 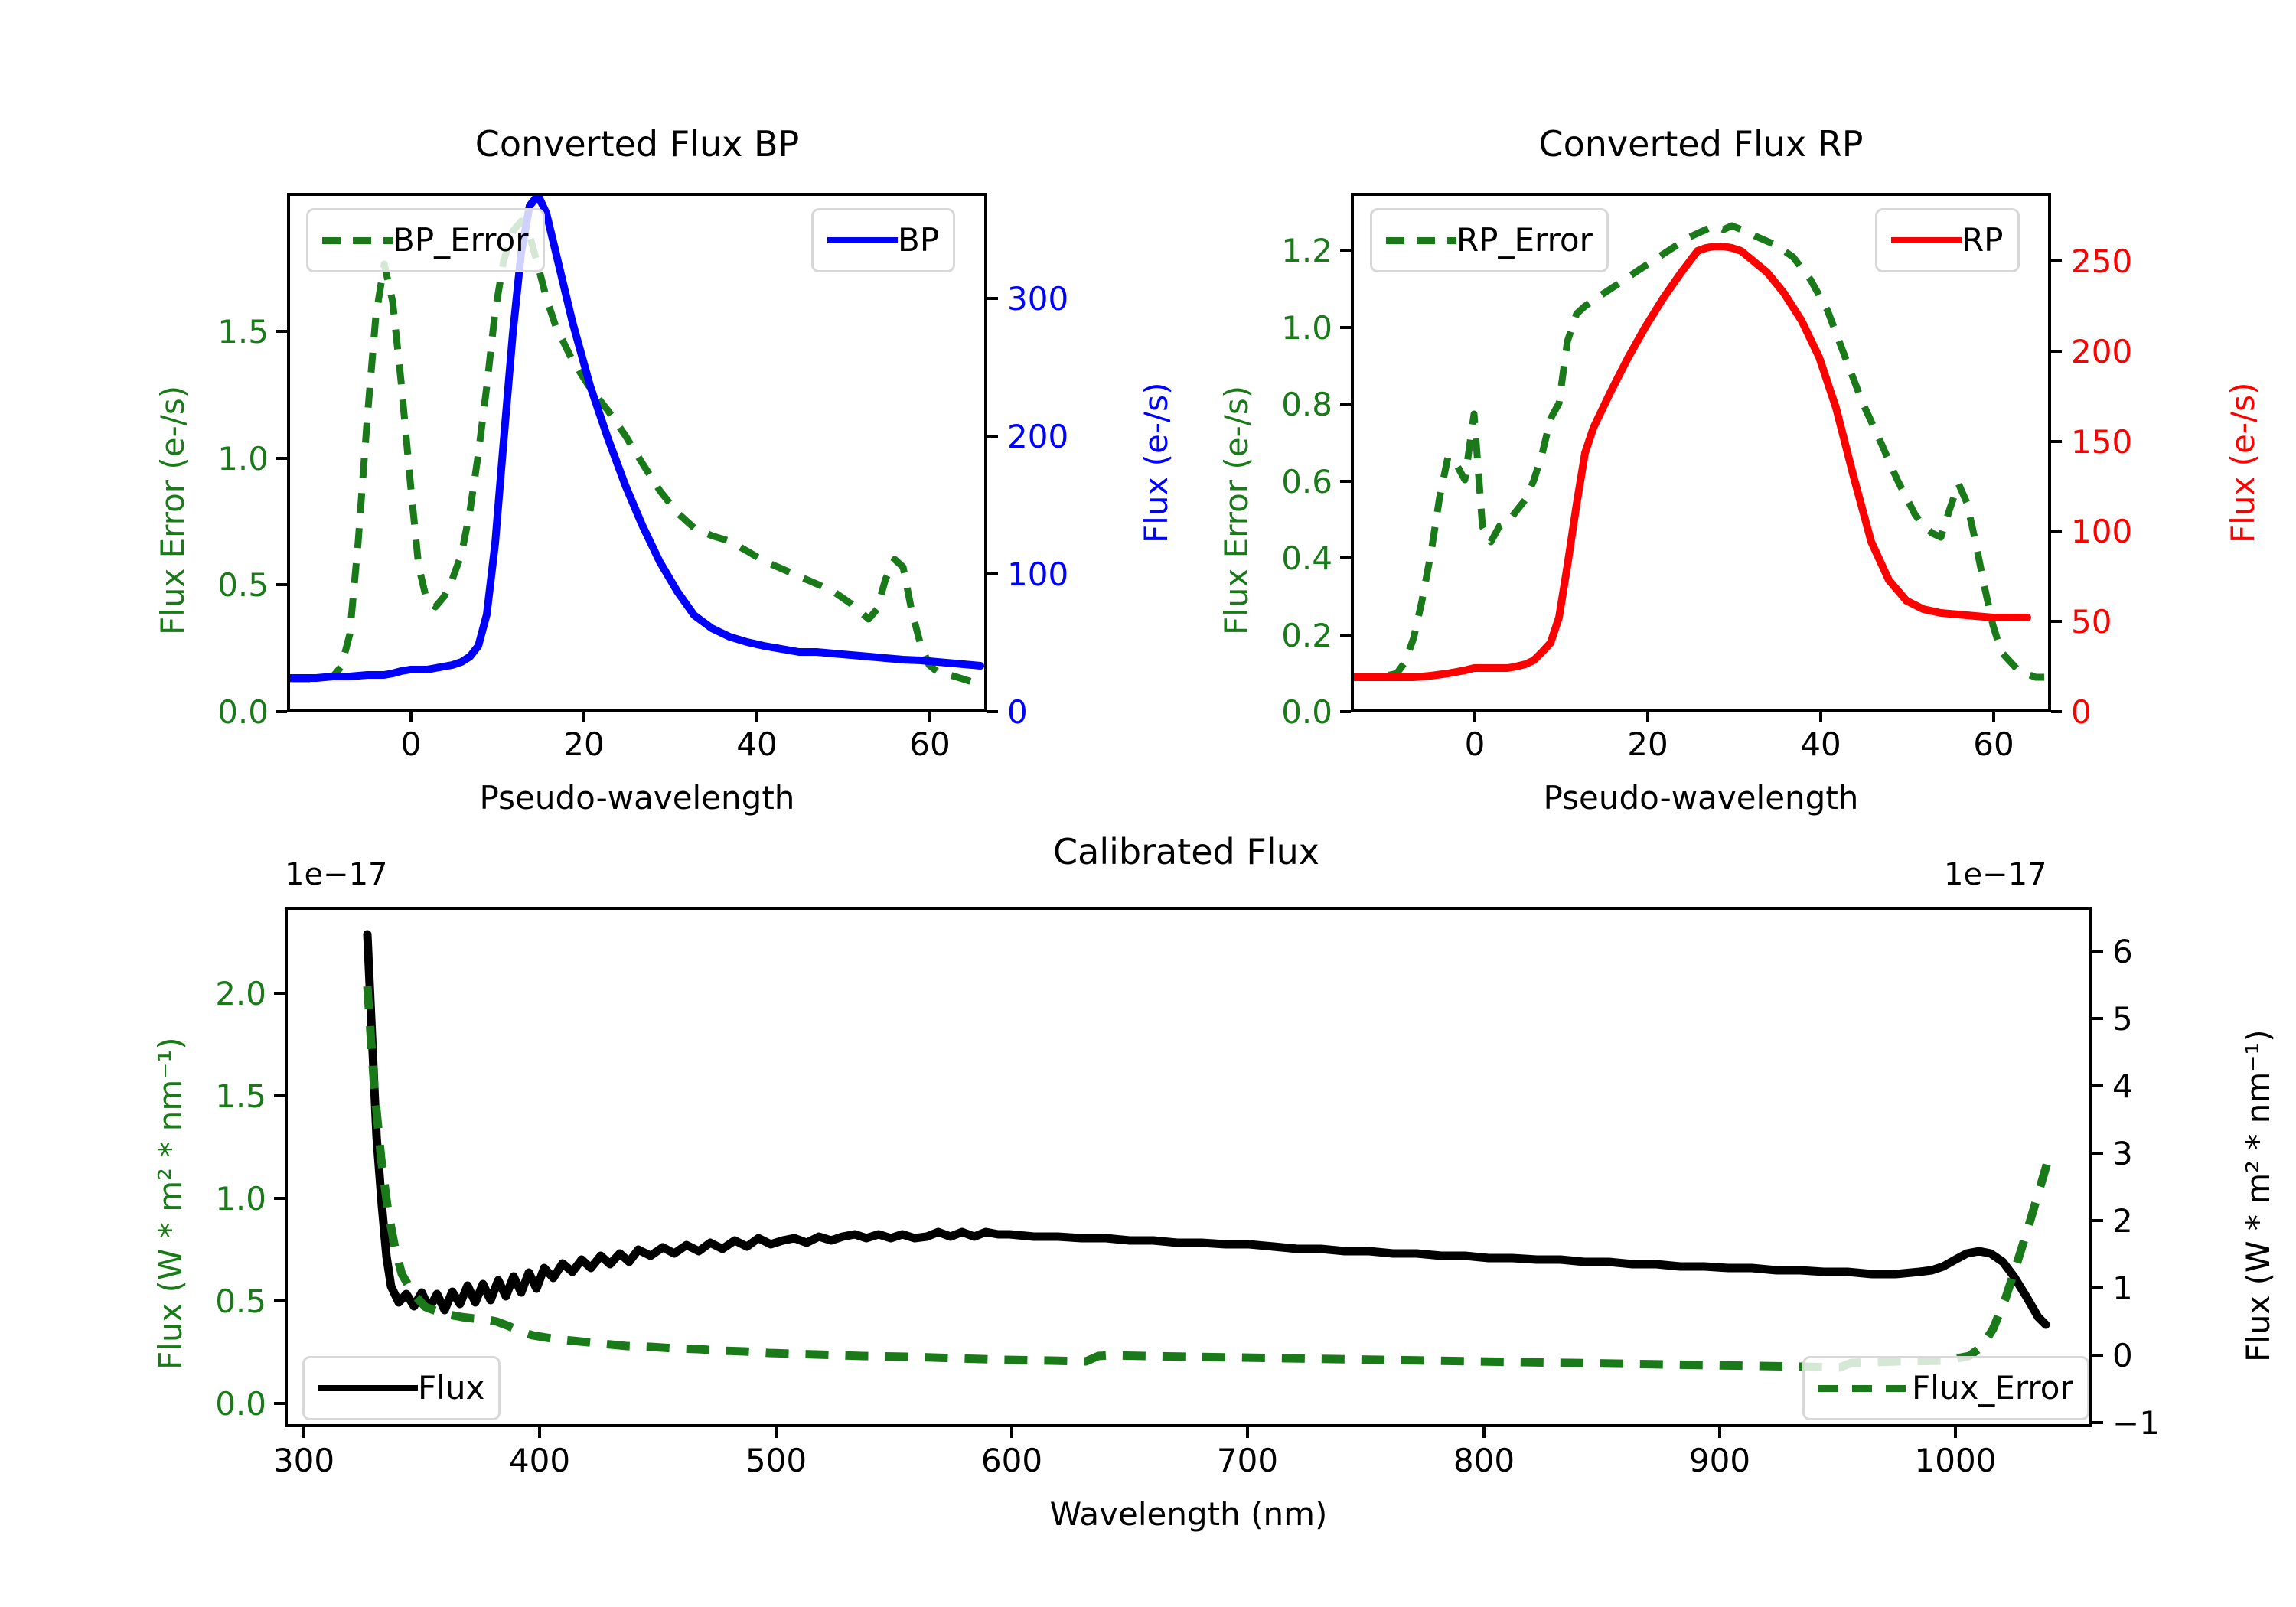 What do you see at coordinates (539, 1460) in the screenshot?
I see `calibrated-x-ticklabel-1: 400` at bounding box center [539, 1460].